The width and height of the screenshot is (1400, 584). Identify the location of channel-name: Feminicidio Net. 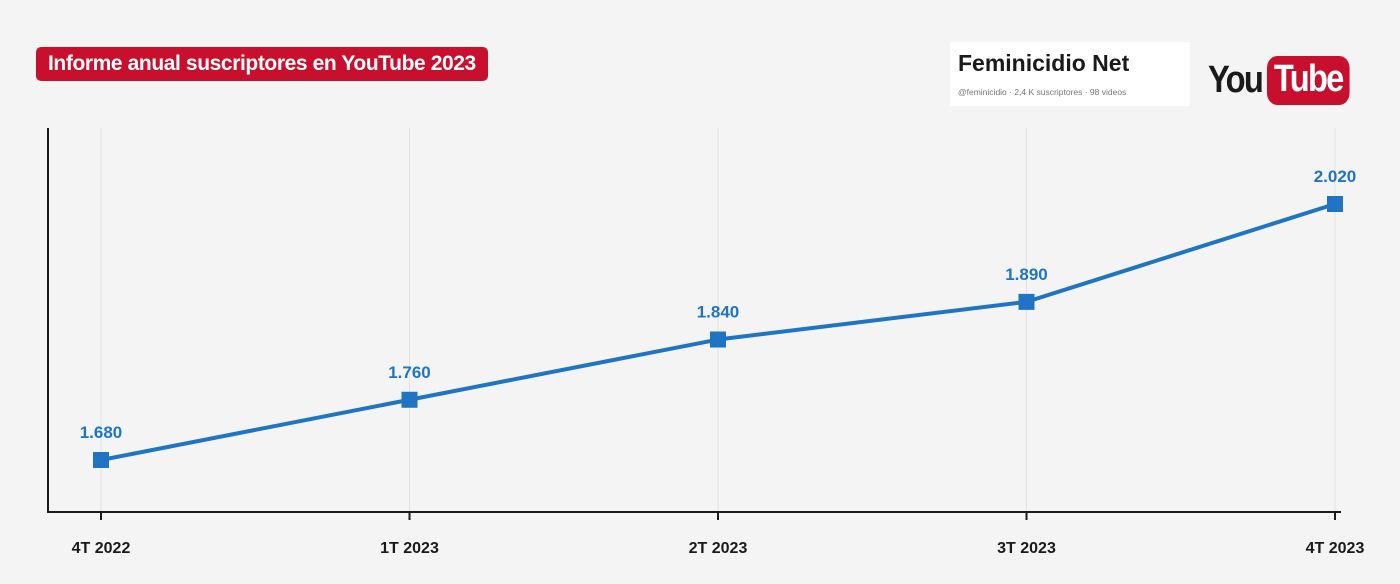
(1044, 63).